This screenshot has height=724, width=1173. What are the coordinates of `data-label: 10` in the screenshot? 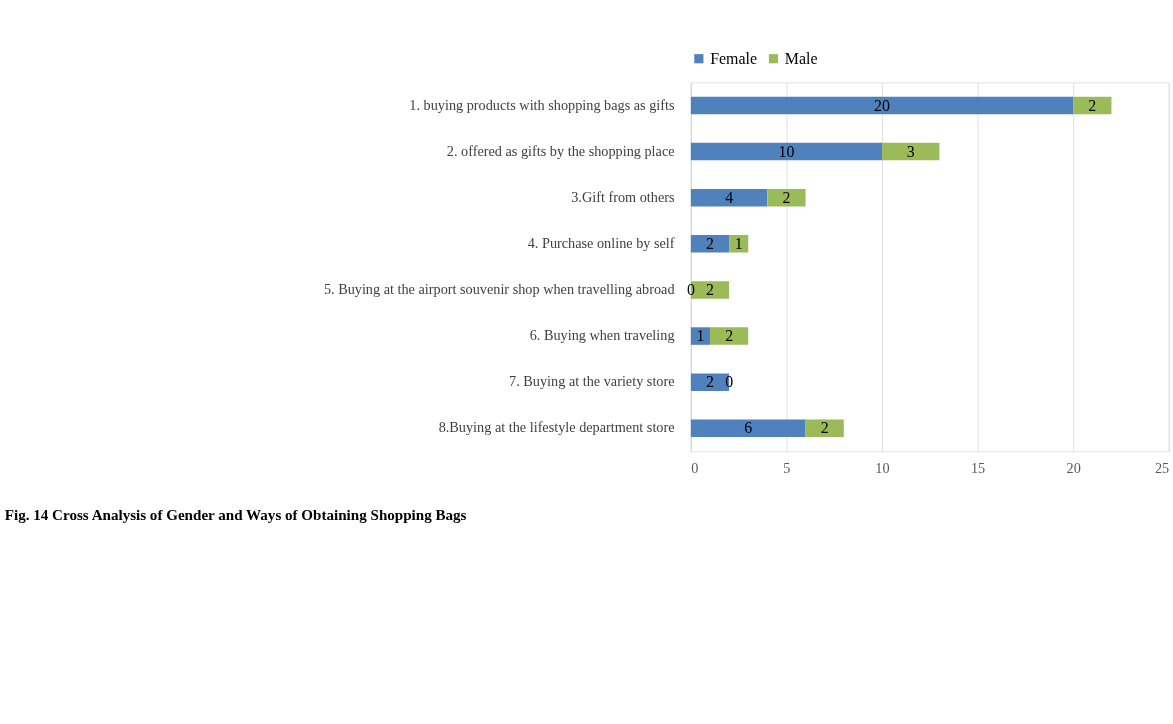 It's located at (786, 151).